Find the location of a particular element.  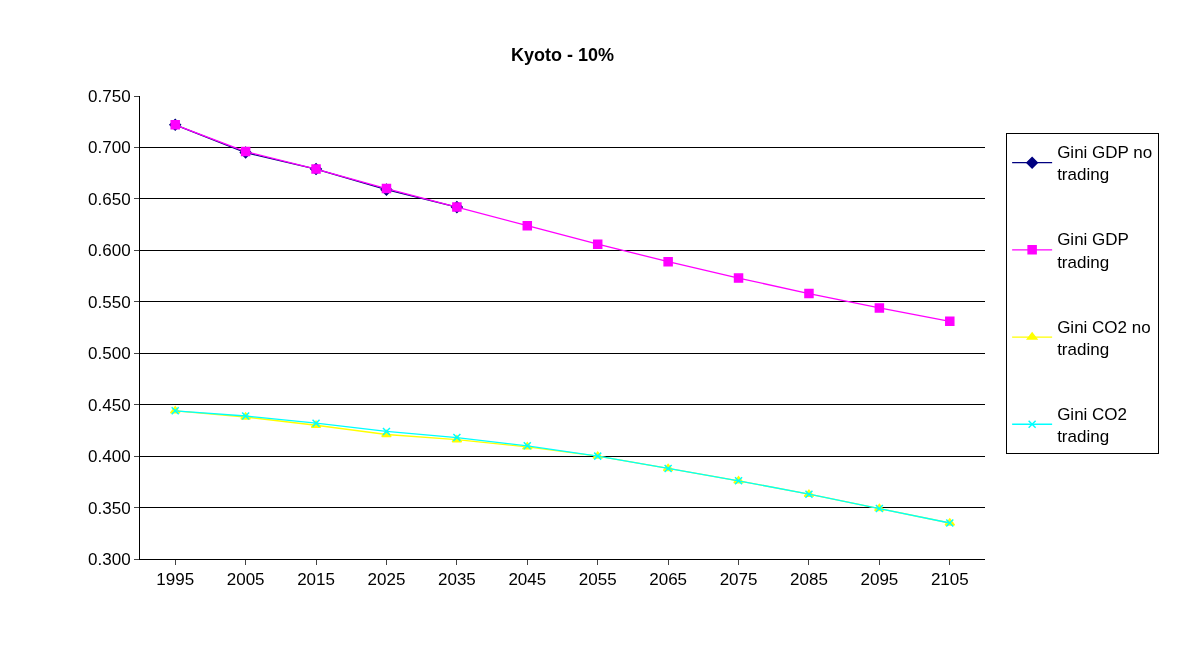

x-tick-label: 2105 is located at coordinates (949, 580).